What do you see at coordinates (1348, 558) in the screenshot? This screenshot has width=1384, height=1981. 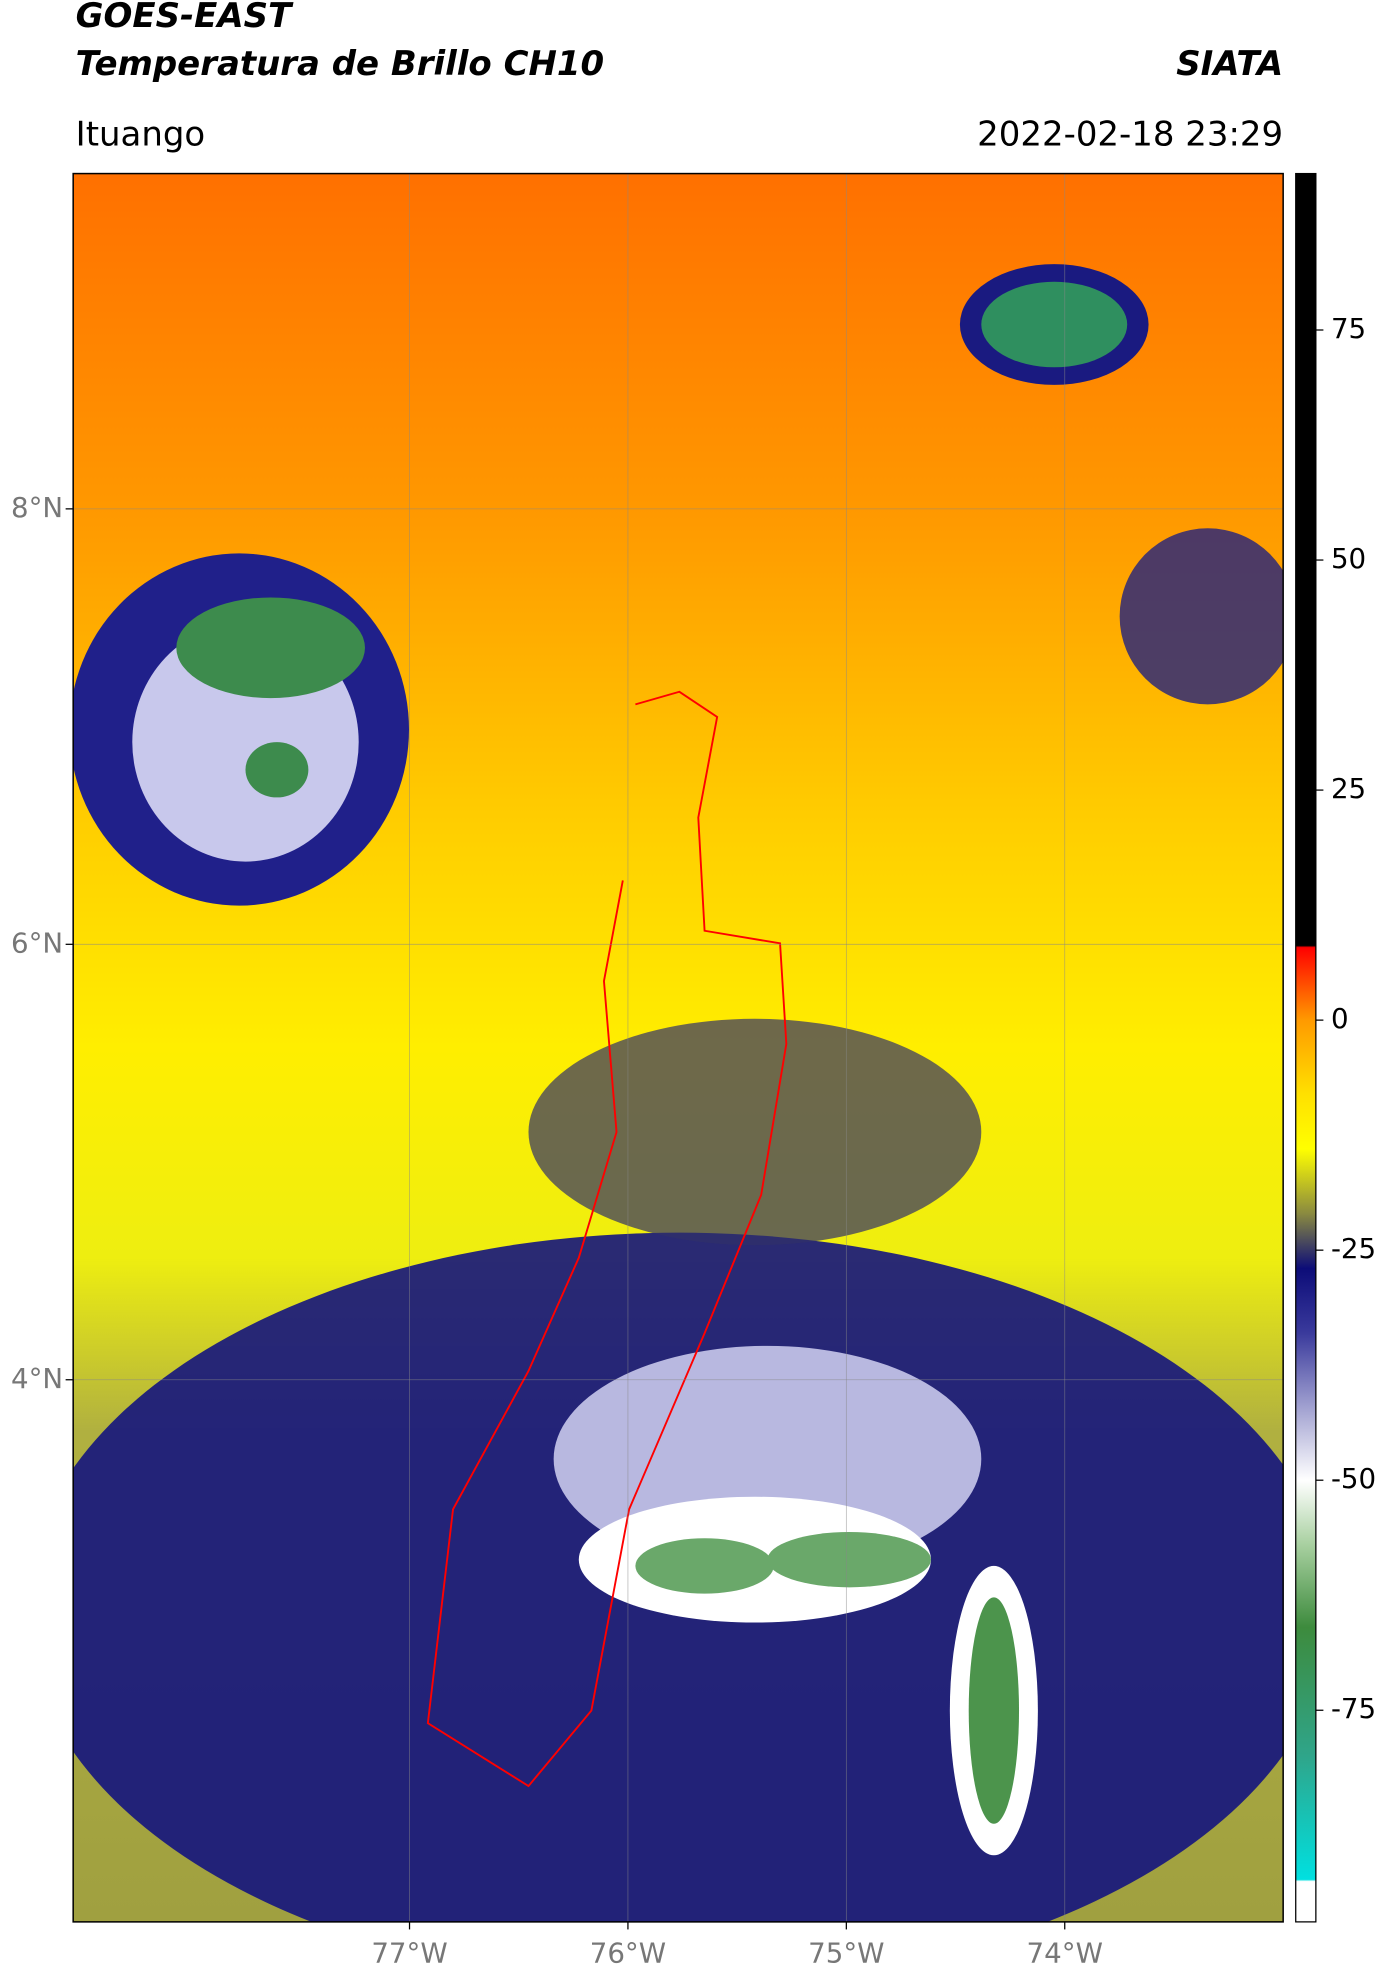 I see `colorbar-tick-label: 50` at bounding box center [1348, 558].